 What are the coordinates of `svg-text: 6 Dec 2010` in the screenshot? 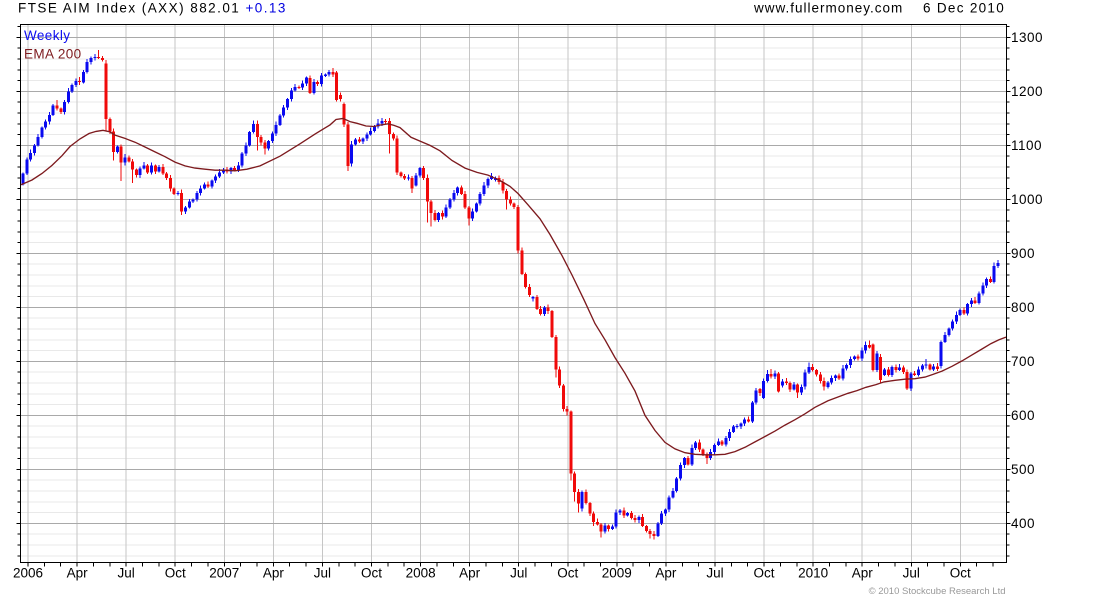 It's located at (964, 8).